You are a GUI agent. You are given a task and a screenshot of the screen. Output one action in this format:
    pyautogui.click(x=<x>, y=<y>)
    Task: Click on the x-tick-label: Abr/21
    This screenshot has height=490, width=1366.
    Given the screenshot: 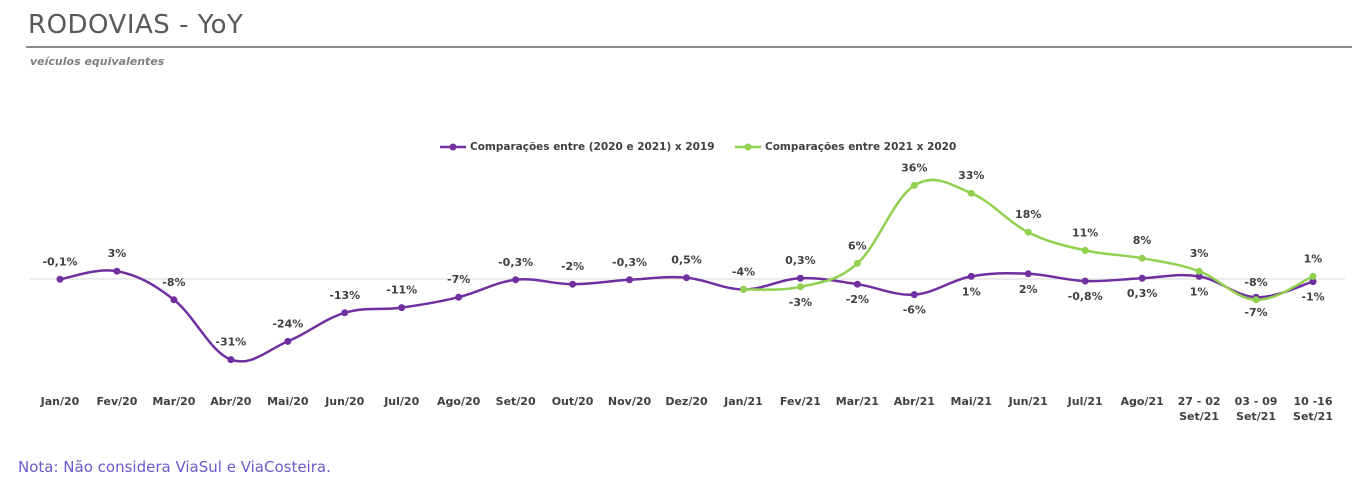 What is the action you would take?
    pyautogui.click(x=914, y=401)
    